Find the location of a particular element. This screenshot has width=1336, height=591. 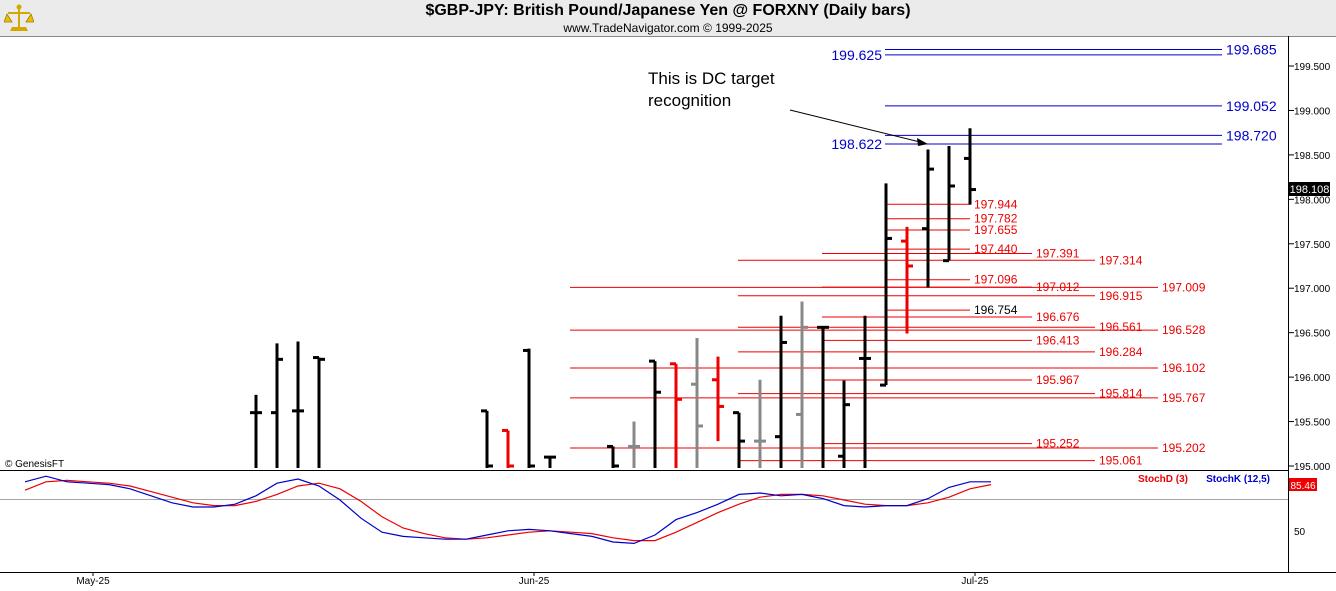

y-tick-label: 199.000 is located at coordinates (1312, 111).